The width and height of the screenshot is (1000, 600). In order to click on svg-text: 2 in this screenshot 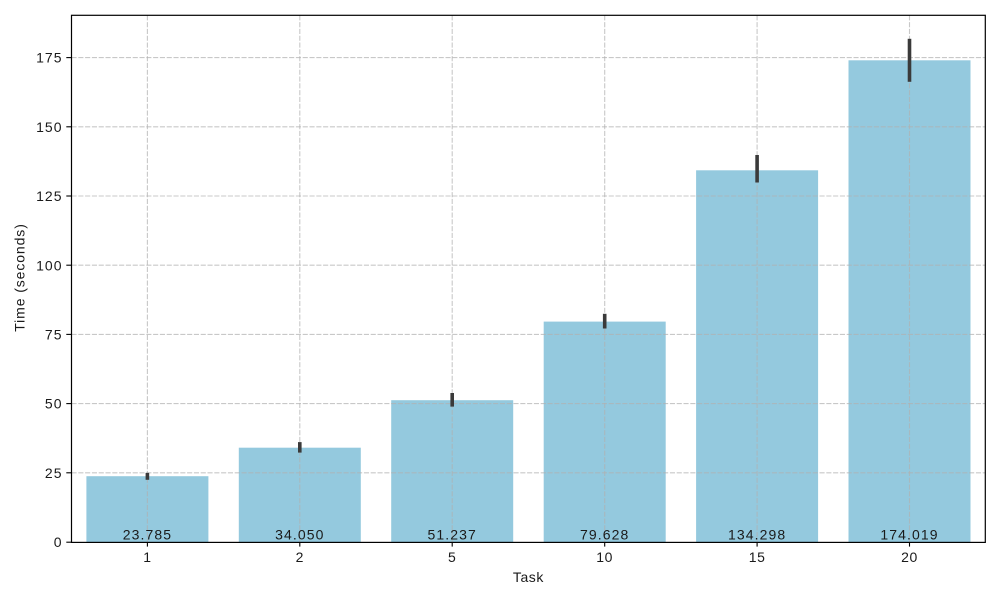, I will do `click(300, 557)`.